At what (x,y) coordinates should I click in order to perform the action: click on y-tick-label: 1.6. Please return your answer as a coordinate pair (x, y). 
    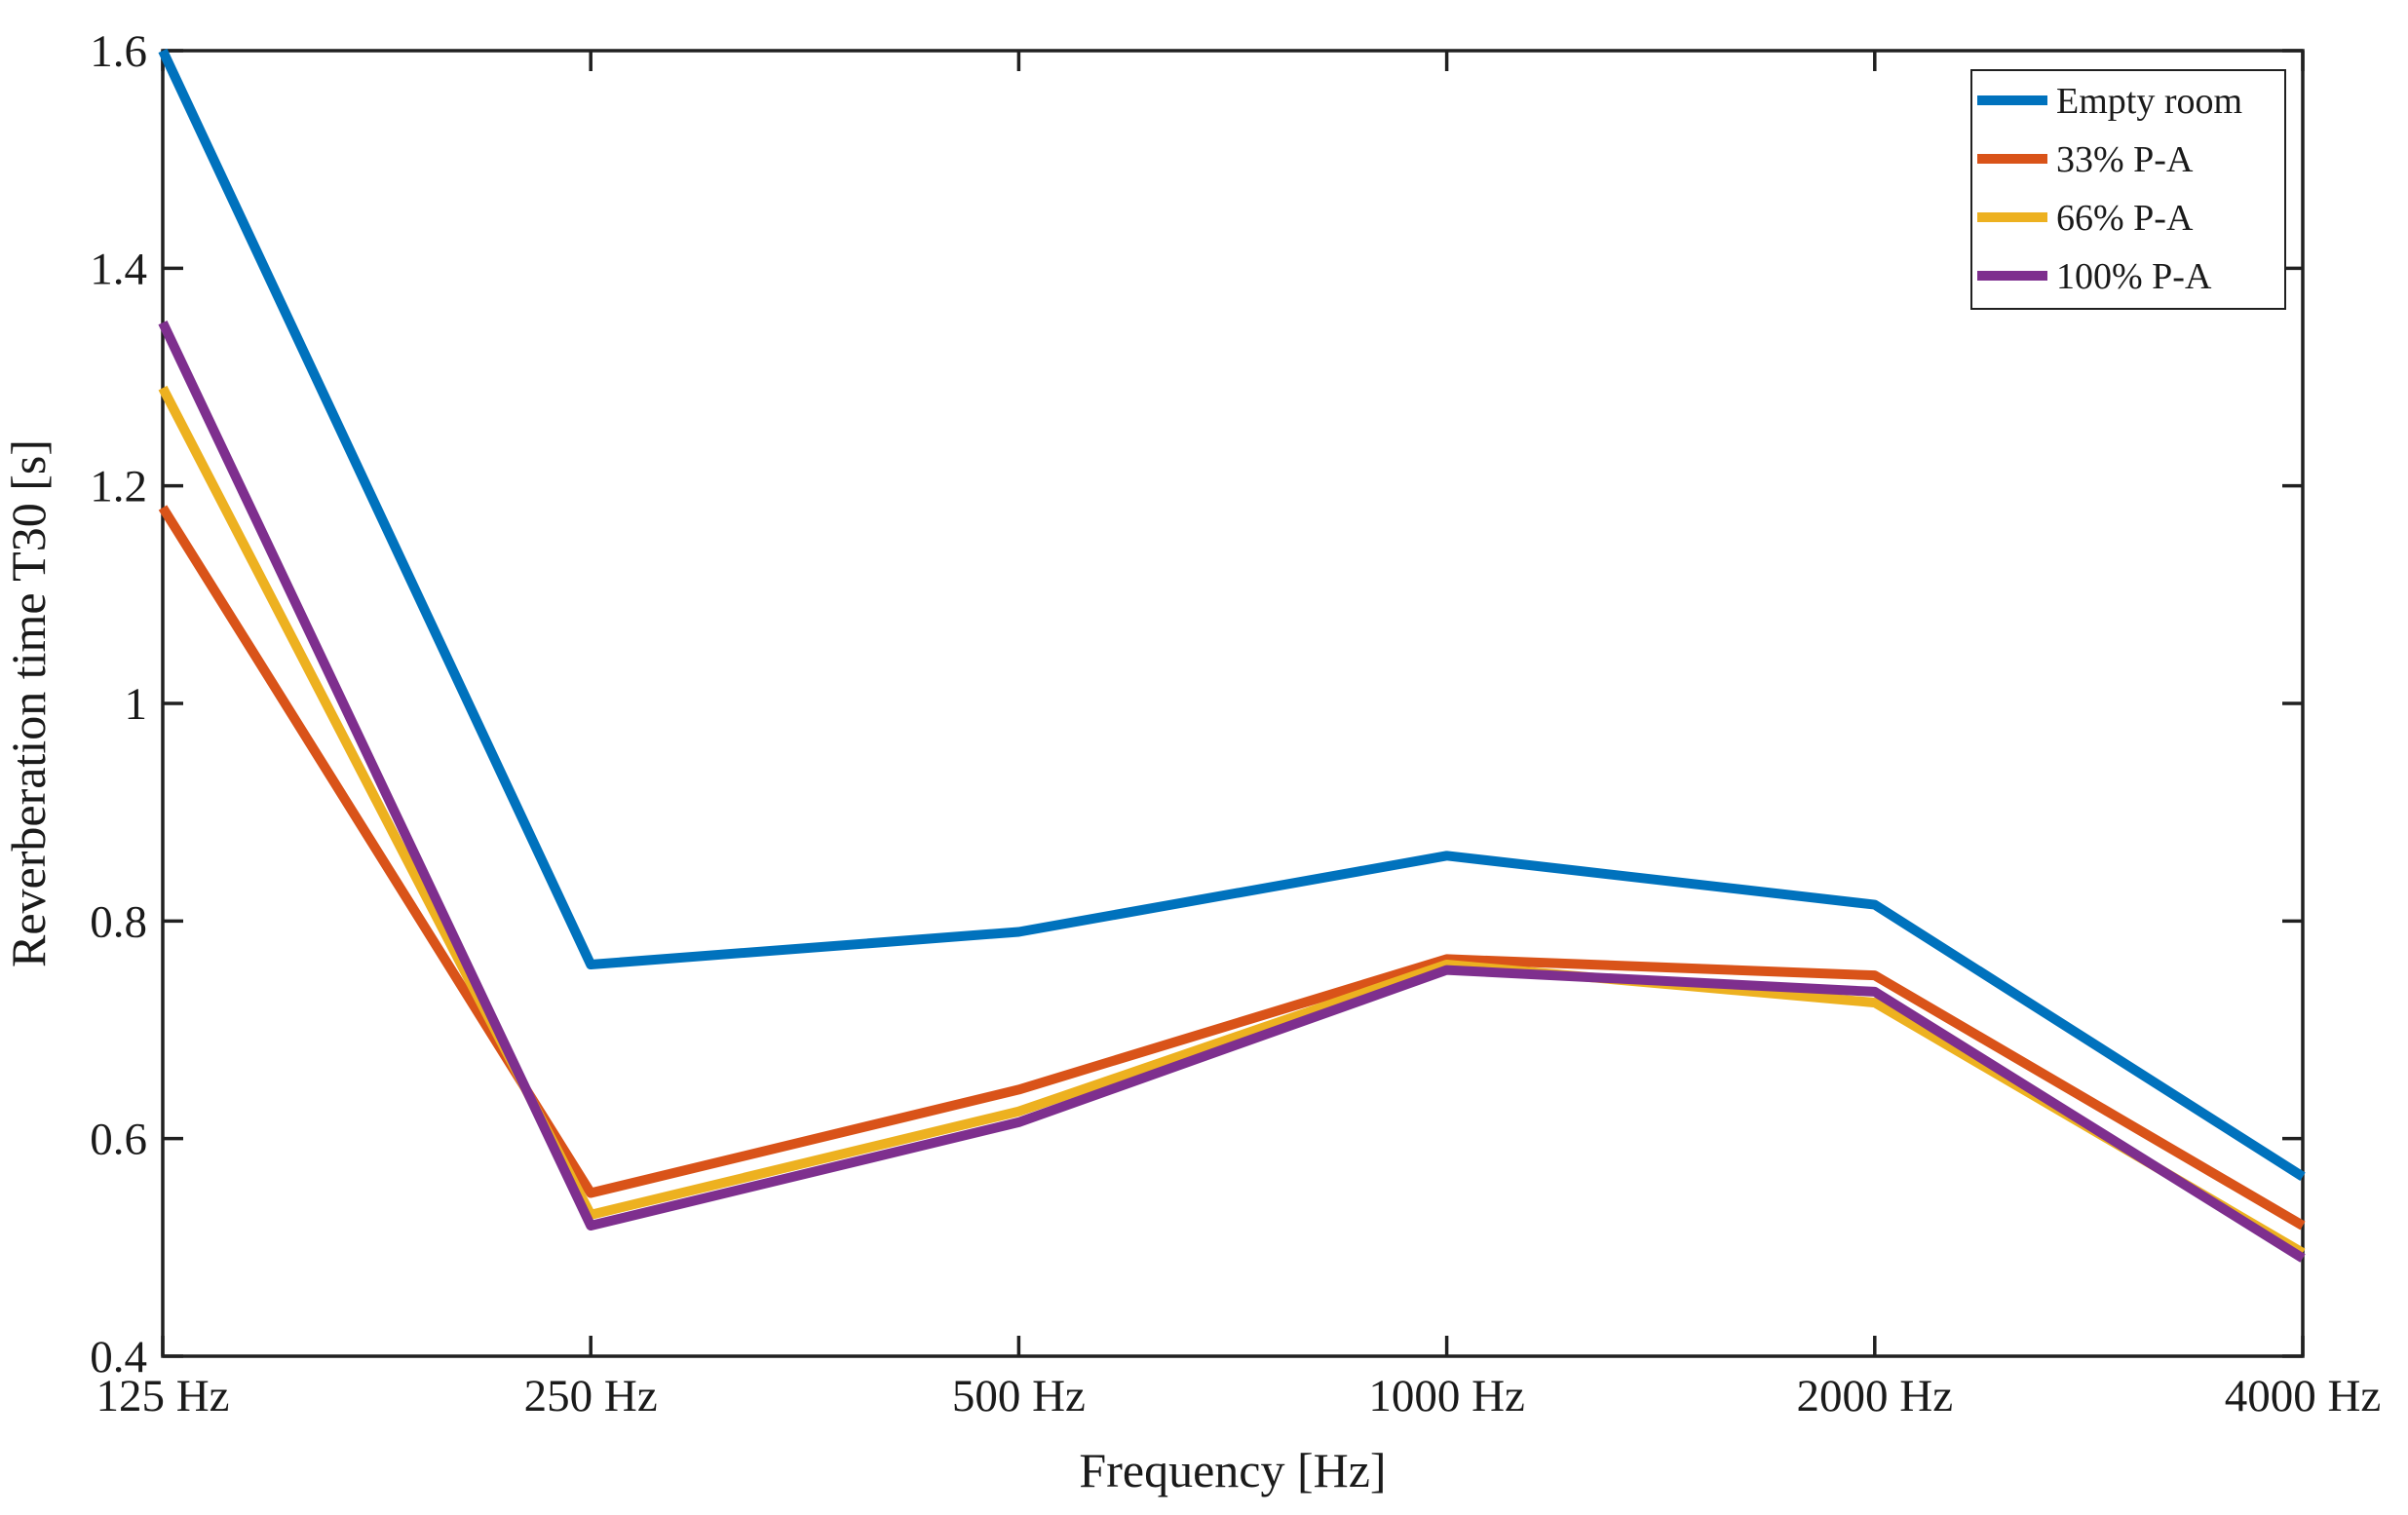
    Looking at the image, I should click on (118, 52).